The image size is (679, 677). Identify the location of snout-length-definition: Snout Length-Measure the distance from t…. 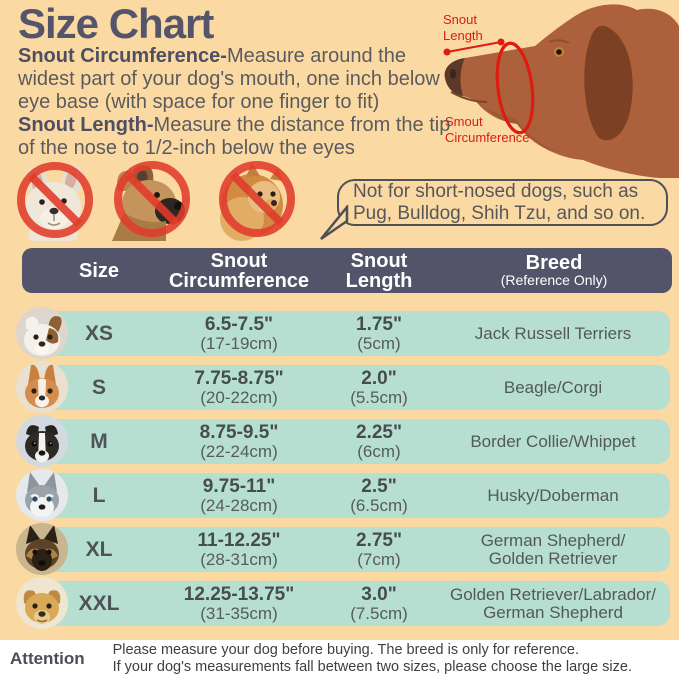
(241, 137).